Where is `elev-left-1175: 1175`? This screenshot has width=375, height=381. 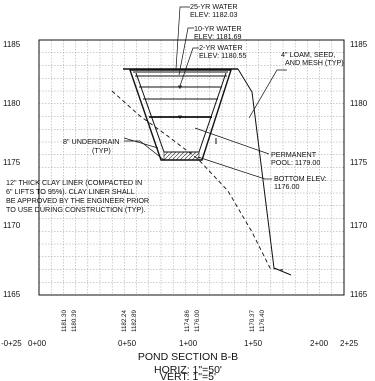 elev-left-1175: 1175 is located at coordinates (12, 162).